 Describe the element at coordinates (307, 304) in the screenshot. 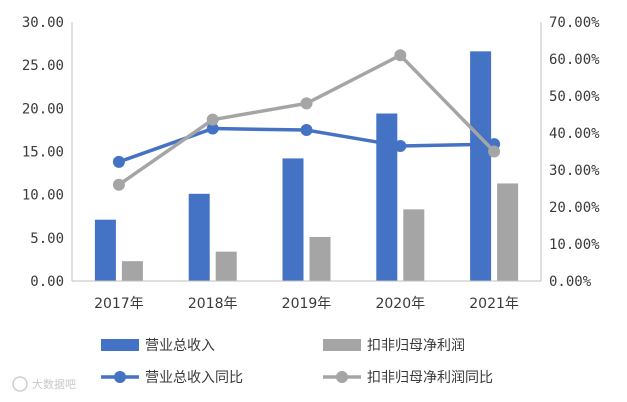

I see `x-tick-label: 2019年` at that location.